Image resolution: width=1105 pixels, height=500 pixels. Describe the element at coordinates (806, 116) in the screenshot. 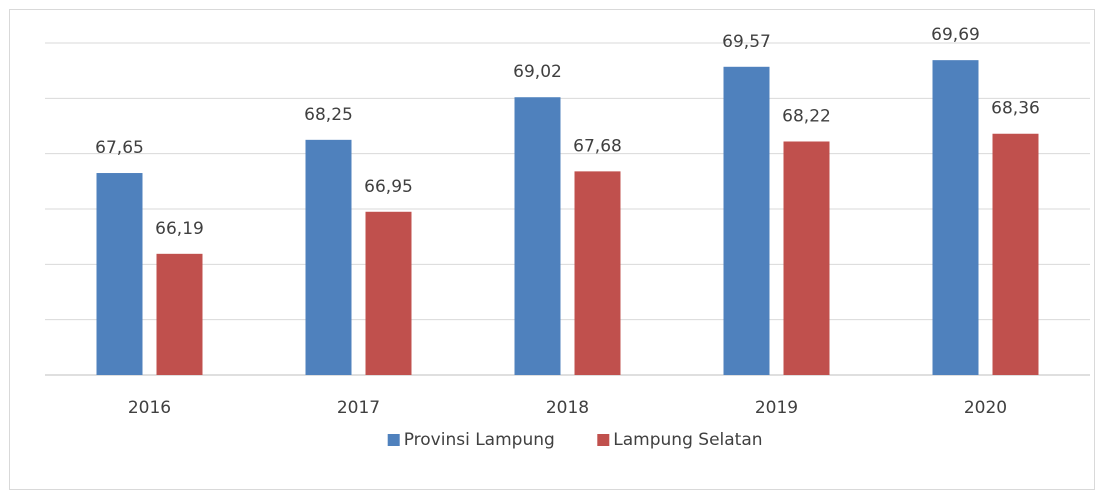

I see `data-label: 68,22` at that location.